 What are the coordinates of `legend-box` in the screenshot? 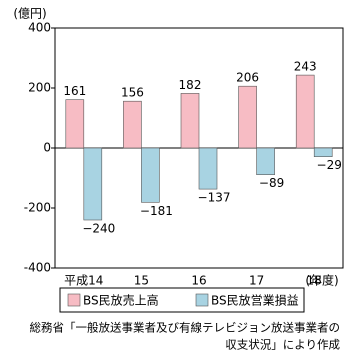 It's located at (182, 300).